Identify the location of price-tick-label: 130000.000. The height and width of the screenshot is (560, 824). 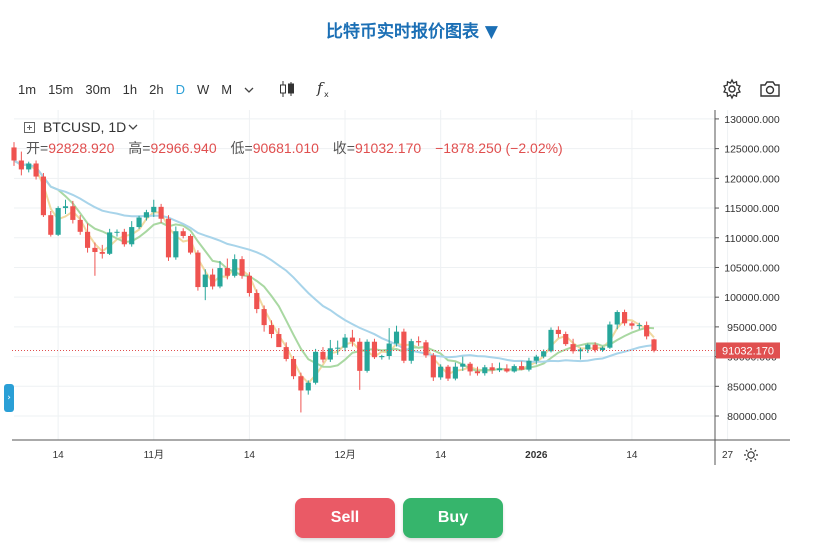
(752, 120).